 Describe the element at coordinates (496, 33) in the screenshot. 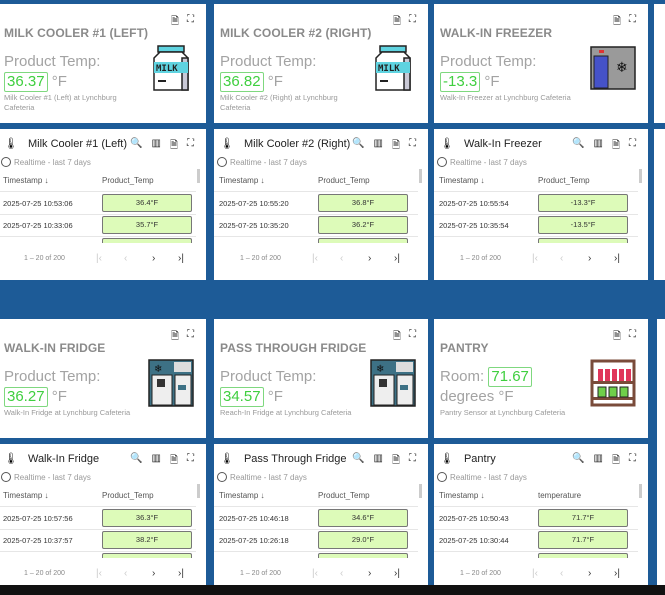

I see `card-title: WALK-IN FREEZER` at that location.